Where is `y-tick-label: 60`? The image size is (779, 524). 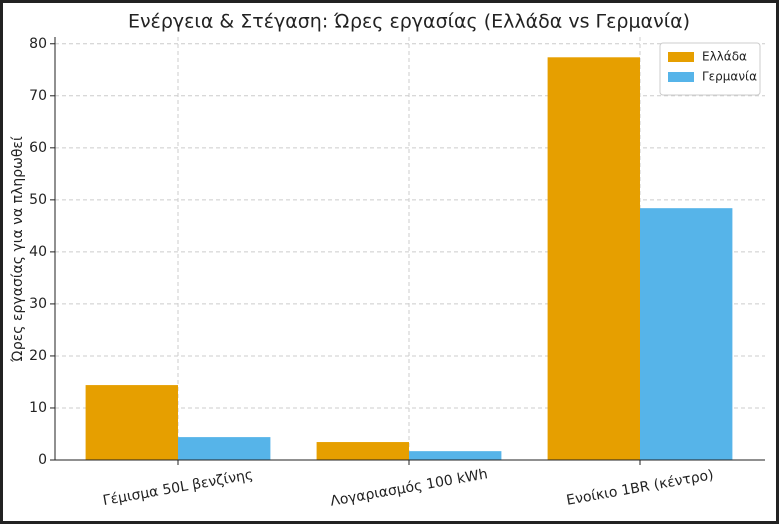 y-tick-label: 60 is located at coordinates (38, 148).